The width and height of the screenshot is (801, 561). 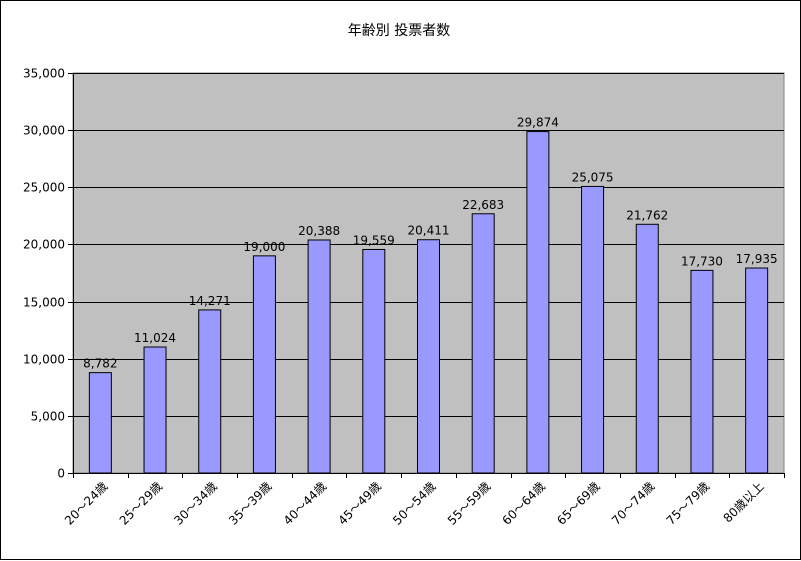 What do you see at coordinates (100, 364) in the screenshot?
I see `data-label: 8,782` at bounding box center [100, 364].